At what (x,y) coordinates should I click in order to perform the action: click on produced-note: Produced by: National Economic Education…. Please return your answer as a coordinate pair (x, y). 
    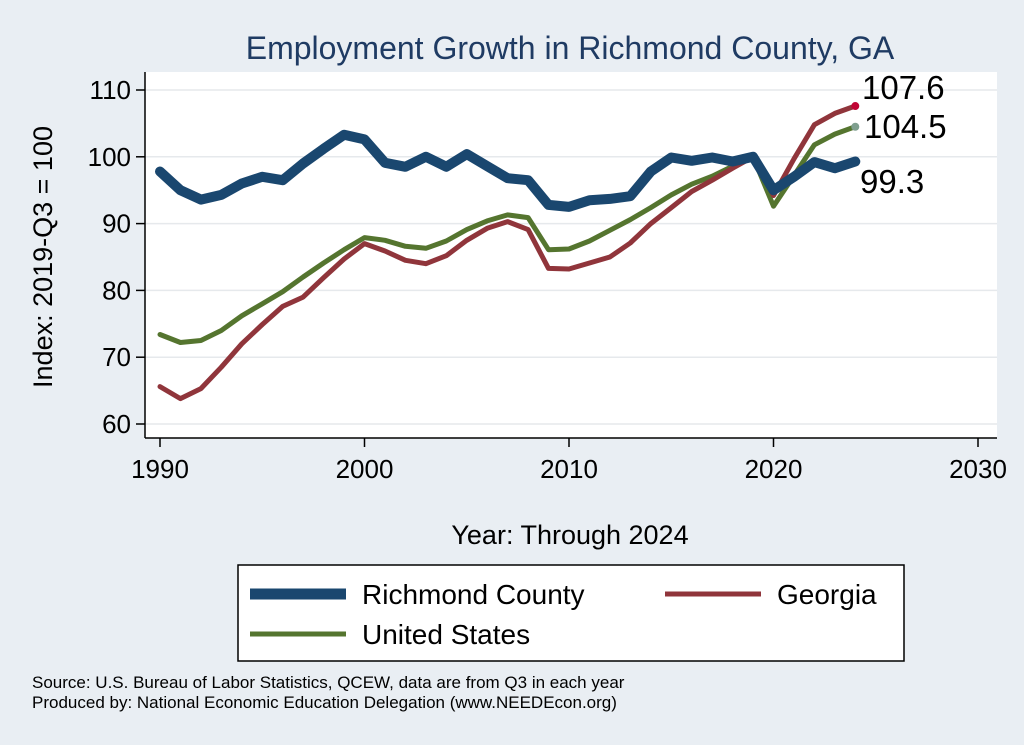
    Looking at the image, I should click on (324, 702).